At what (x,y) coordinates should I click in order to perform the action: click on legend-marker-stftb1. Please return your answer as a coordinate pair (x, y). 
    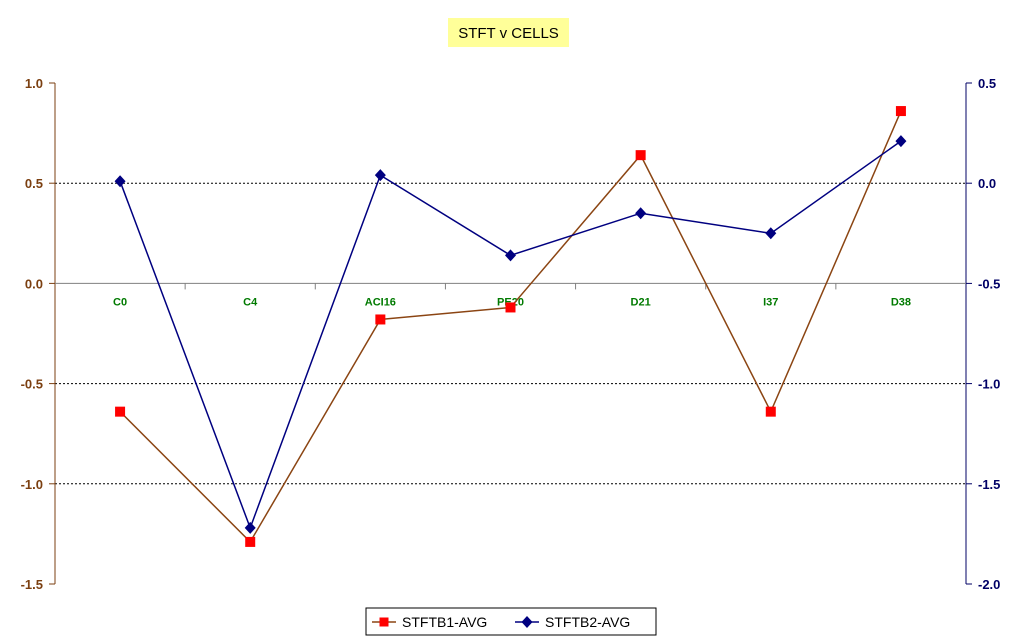
    Looking at the image, I should click on (384, 622).